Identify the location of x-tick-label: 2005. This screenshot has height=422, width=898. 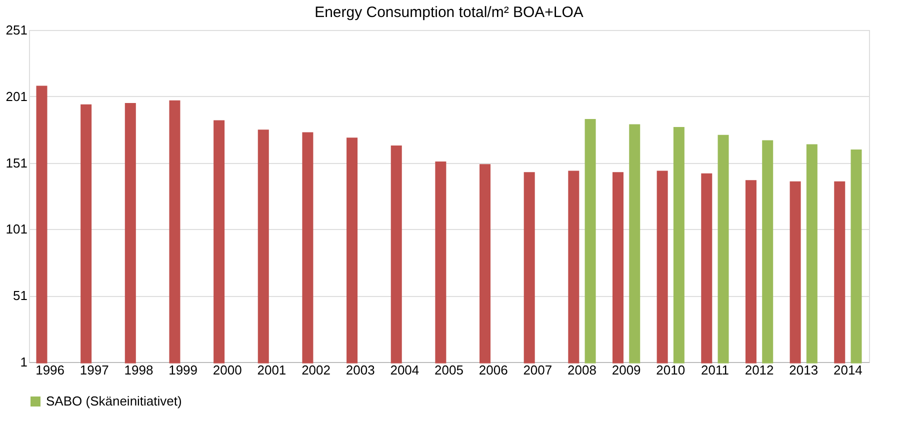
(449, 370).